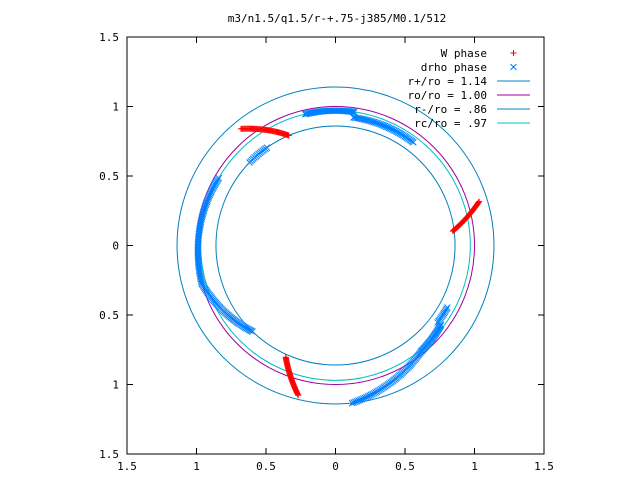 This screenshot has height=480, width=640. I want to click on x-tick-label: 0, so click(335, 466).